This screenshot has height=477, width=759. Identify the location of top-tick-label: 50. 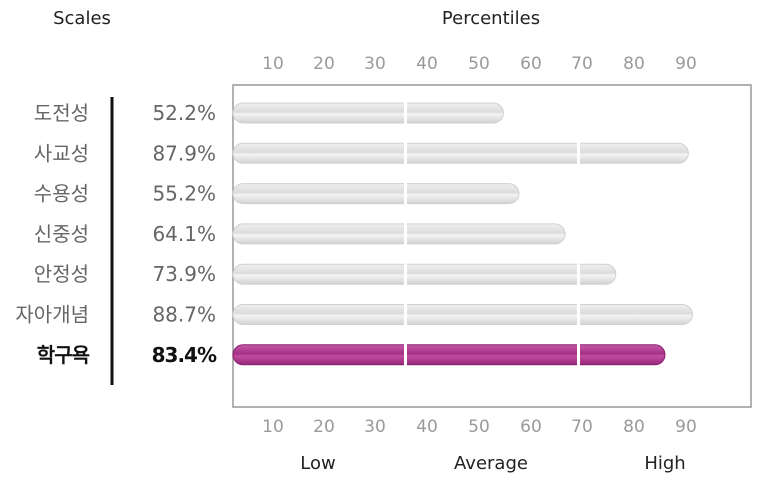
(479, 64).